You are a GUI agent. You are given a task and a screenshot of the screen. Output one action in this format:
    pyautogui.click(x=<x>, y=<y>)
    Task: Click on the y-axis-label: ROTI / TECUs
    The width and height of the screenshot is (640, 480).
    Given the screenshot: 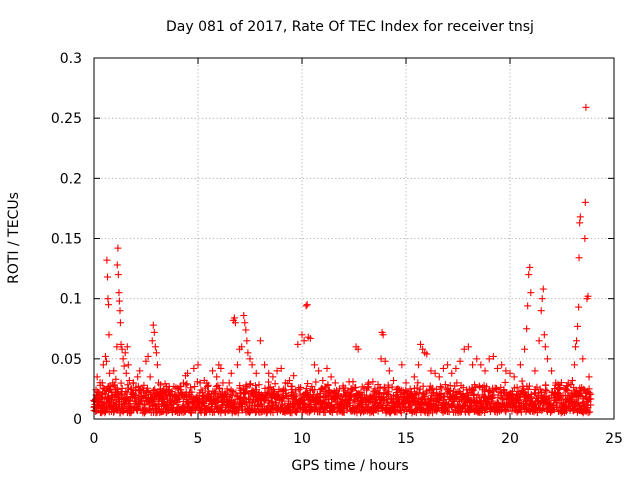 What is the action you would take?
    pyautogui.click(x=14, y=238)
    